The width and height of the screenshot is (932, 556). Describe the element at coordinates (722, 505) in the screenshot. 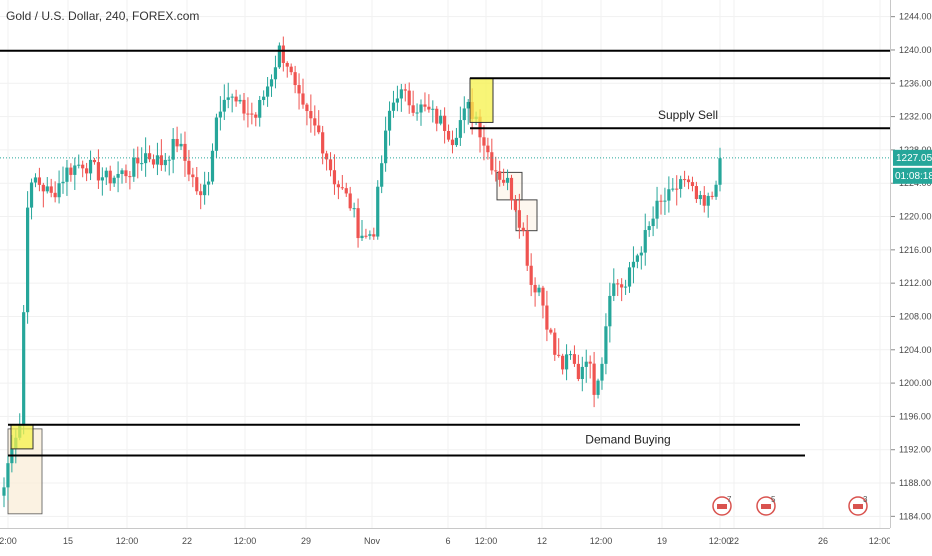

I see `economic-event-icon: 7` at that location.